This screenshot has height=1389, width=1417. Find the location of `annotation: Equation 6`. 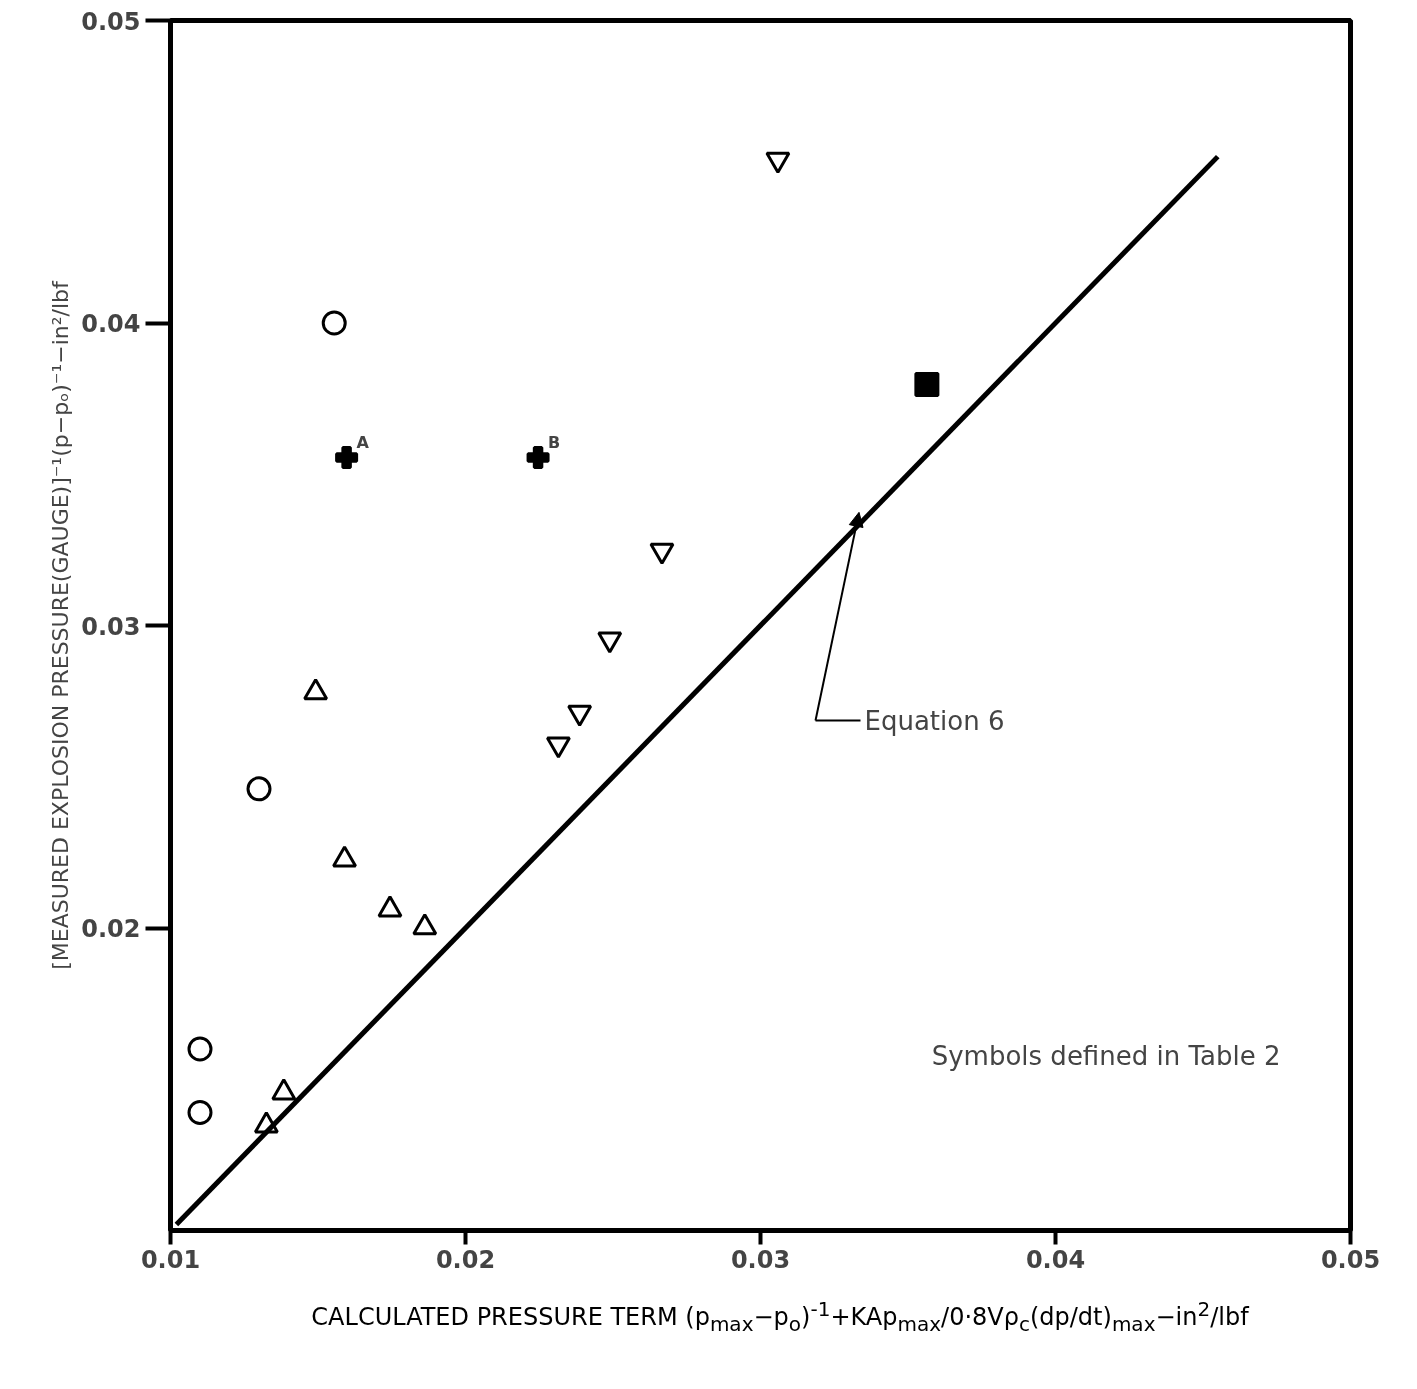

annotation: Equation 6 is located at coordinates (934, 720).